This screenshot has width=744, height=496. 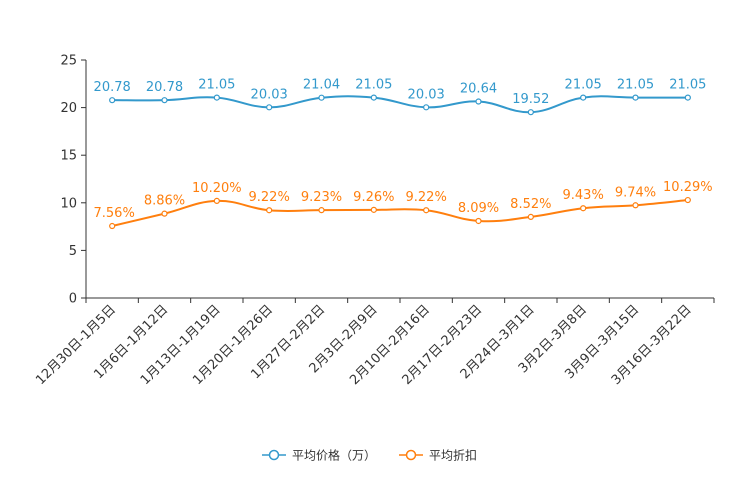 I want to click on legend-item-1: 平均折扣, so click(x=438, y=455).